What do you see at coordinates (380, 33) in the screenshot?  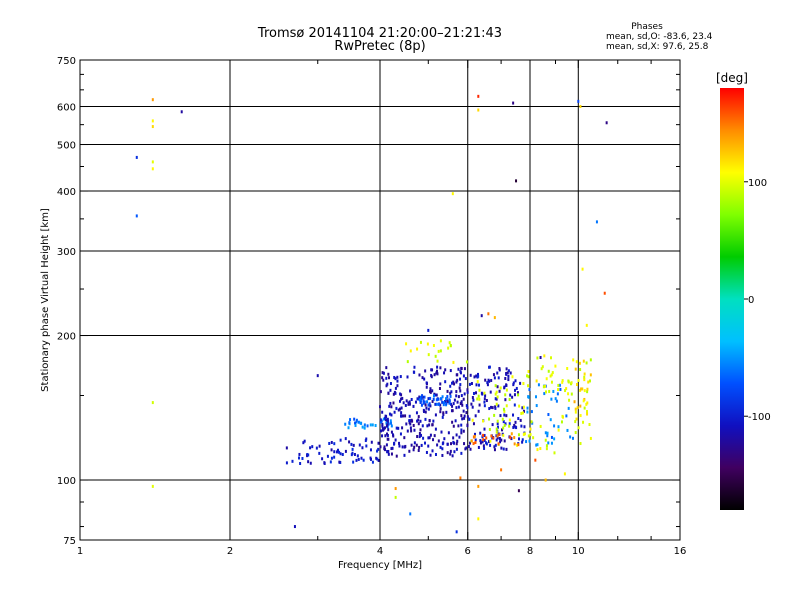 I see `chart-title: Tromsø 20141104 21:20:00–21:21:43` at bounding box center [380, 33].